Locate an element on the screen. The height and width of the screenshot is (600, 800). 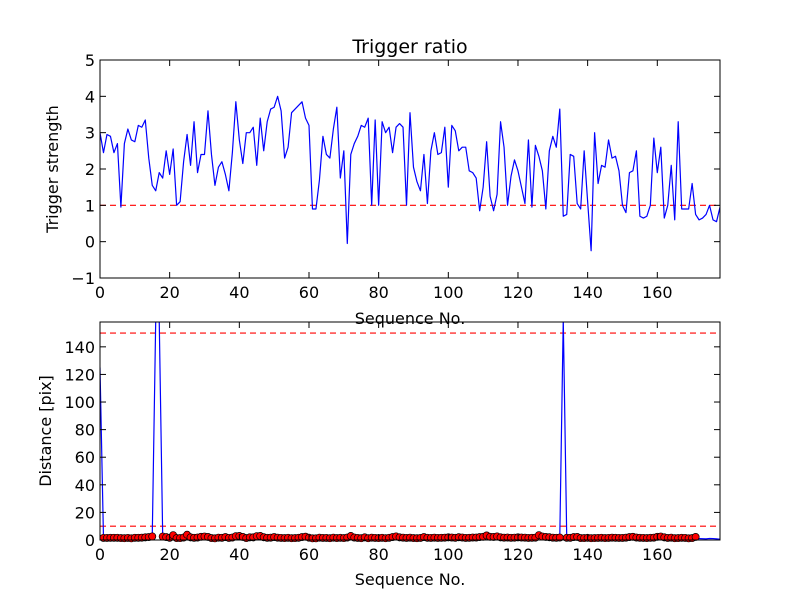
y-tick-label: 100 is located at coordinates (79, 402).